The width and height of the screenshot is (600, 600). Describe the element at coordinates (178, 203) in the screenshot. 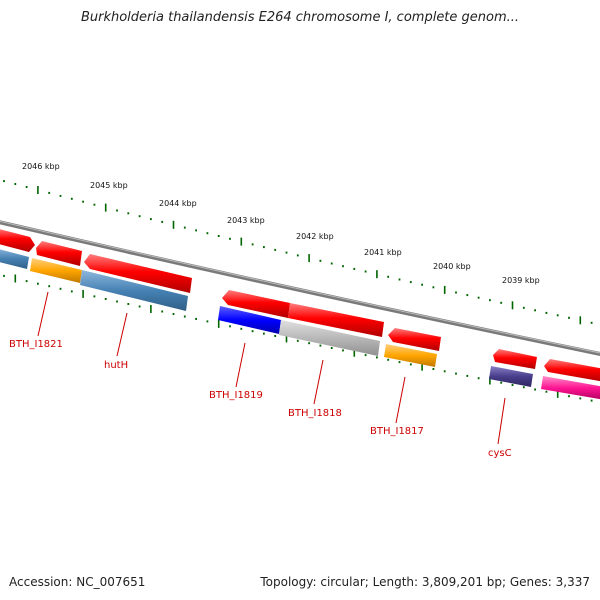

I see `scale-label-2044: 2044 kbp` at that location.